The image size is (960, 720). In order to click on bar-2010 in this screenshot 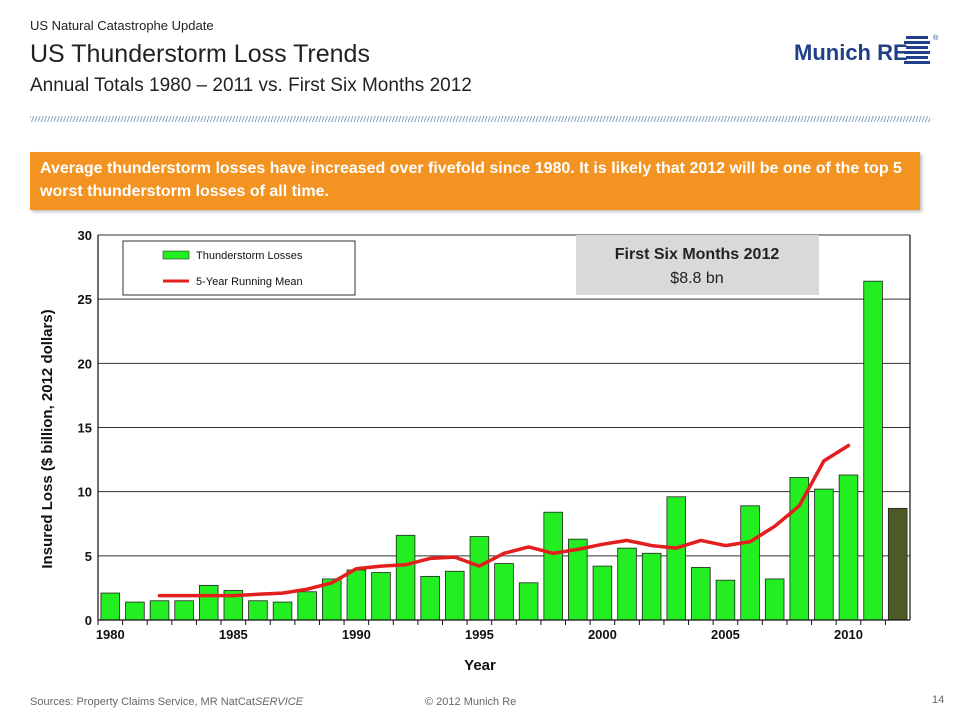, I will do `click(848, 547)`.